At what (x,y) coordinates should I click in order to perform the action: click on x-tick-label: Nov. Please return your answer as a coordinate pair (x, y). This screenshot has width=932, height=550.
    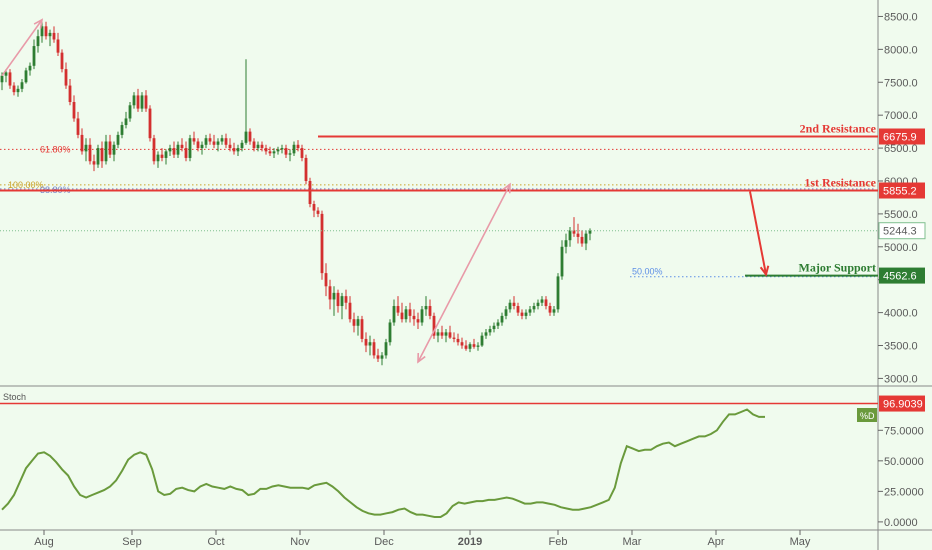
    Looking at the image, I should click on (300, 542).